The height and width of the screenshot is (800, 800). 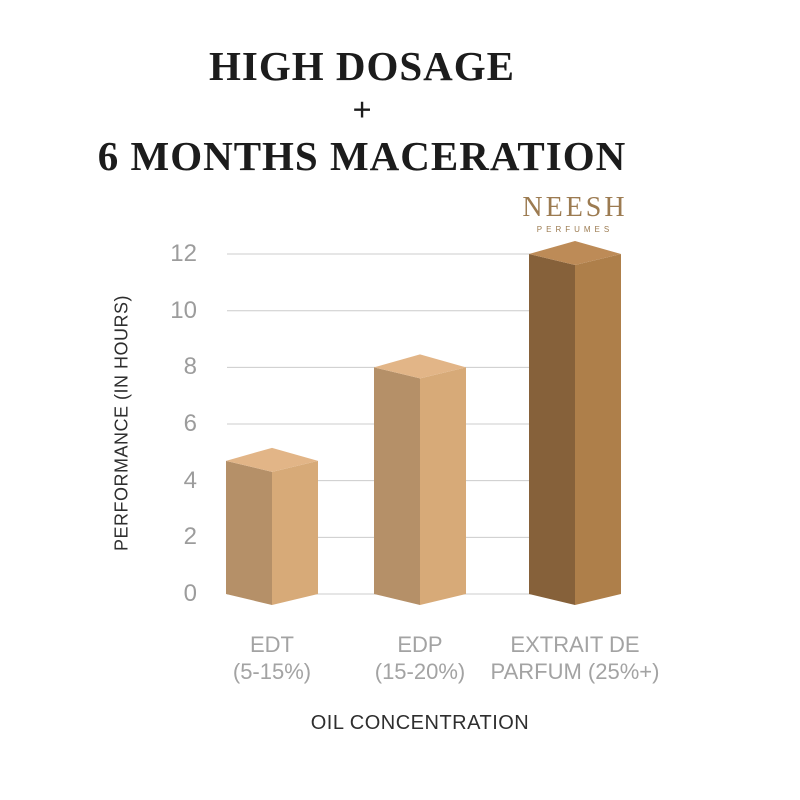 I want to click on bar-1-left-face, so click(x=249, y=532).